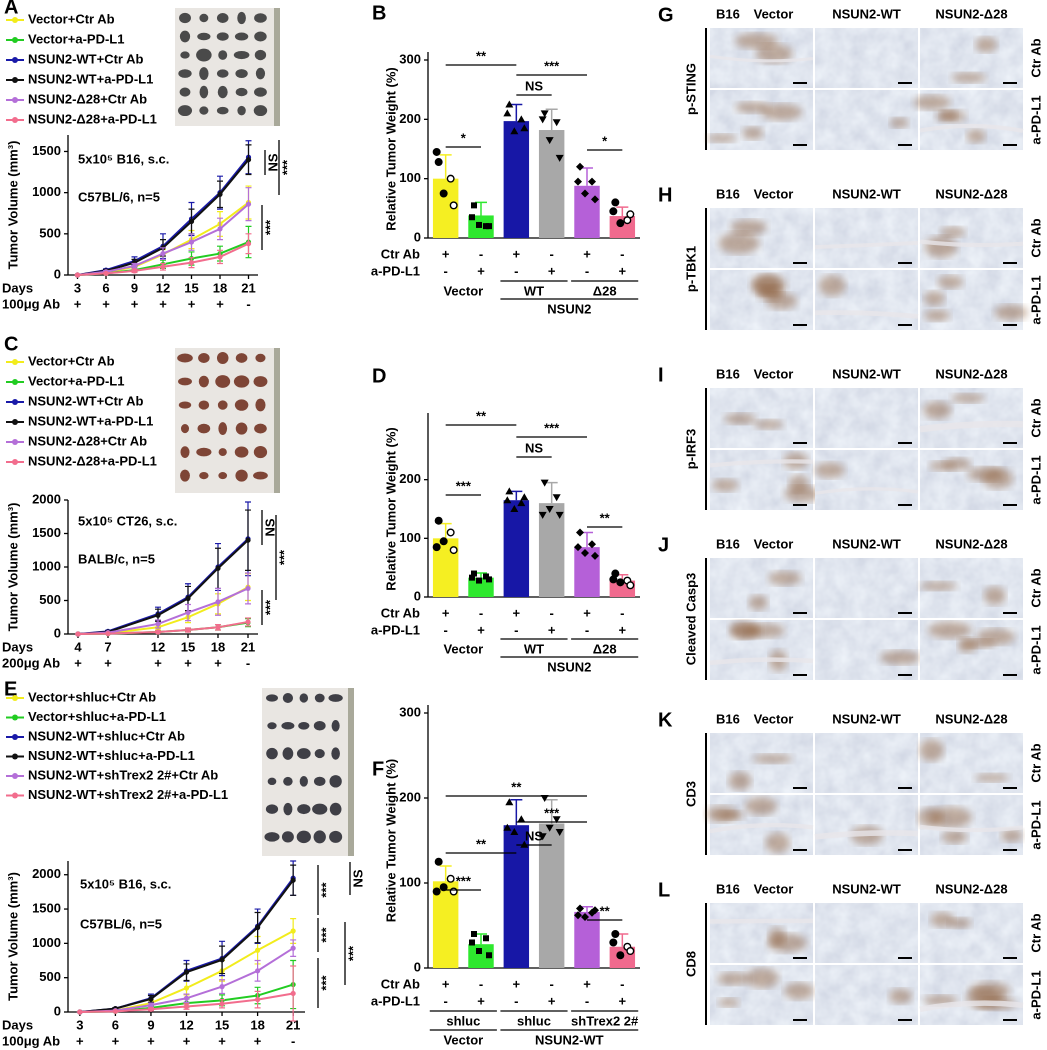 This screenshot has height=1050, width=1047. Describe the element at coordinates (277, 420) in the screenshot. I see `photo-ruler` at that location.